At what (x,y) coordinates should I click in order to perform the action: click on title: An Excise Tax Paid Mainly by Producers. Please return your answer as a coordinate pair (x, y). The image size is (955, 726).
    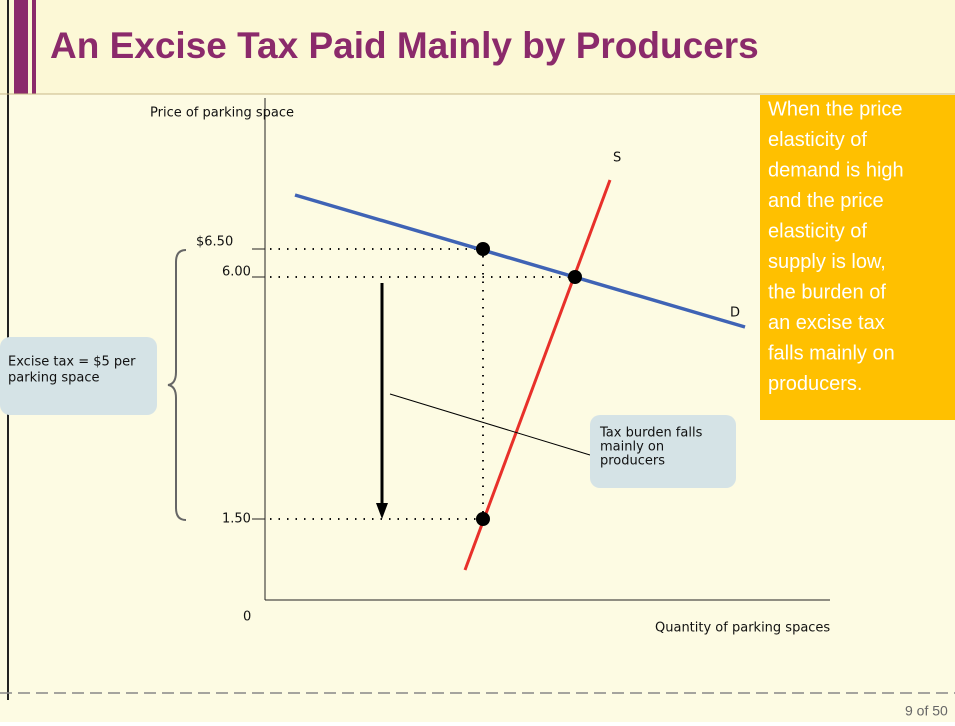
    Looking at the image, I should click on (404, 45).